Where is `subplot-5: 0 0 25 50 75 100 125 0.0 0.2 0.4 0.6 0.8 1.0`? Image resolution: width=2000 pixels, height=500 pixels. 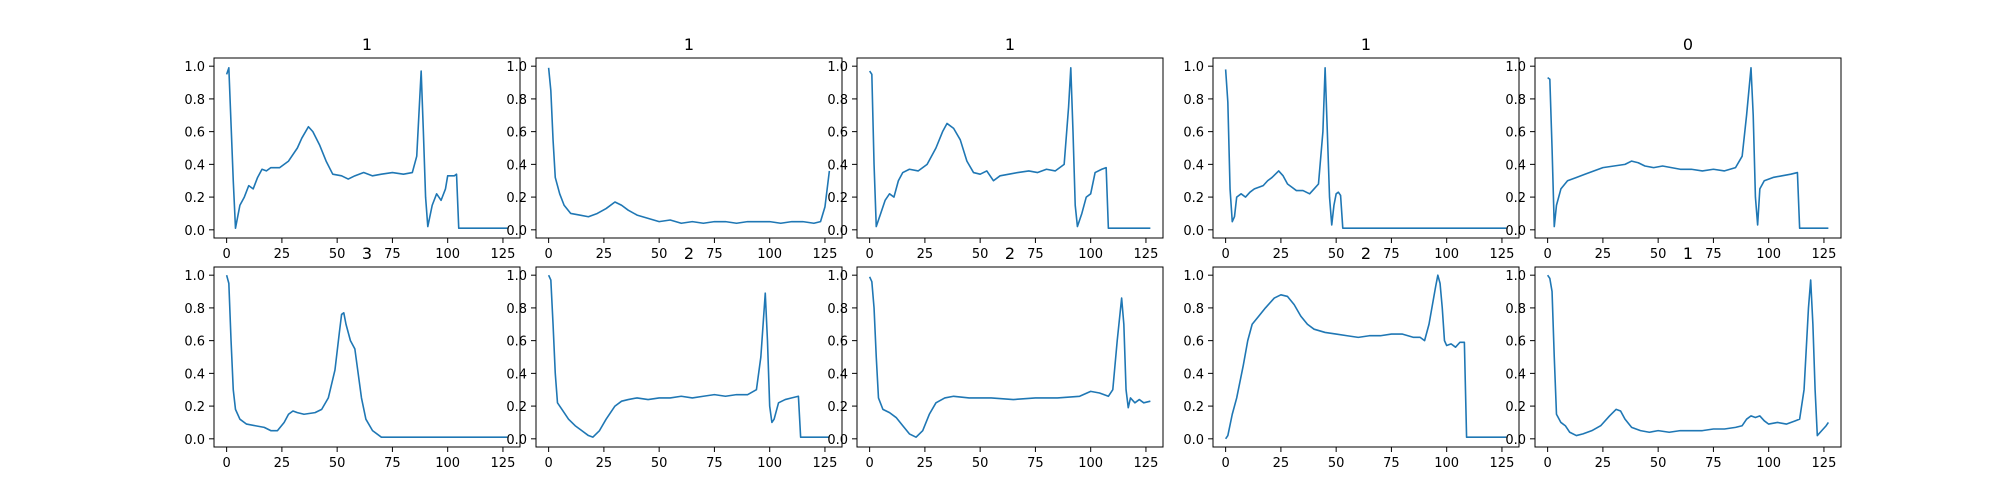 subplot-5: 0 0 25 50 75 100 125 0.0 0.2 0.4 0.6 0.8 1.0 is located at coordinates (1673, 148).